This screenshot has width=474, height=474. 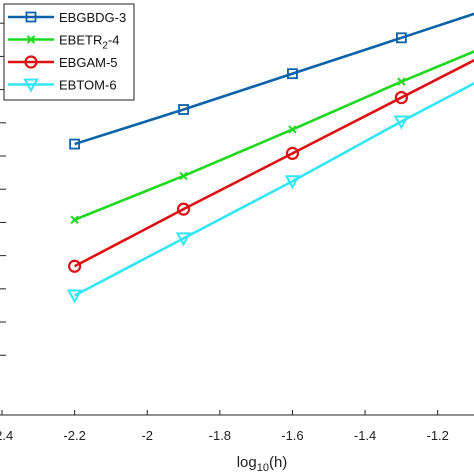 I want to click on legend-label: EBGAM-5, so click(x=88, y=62).